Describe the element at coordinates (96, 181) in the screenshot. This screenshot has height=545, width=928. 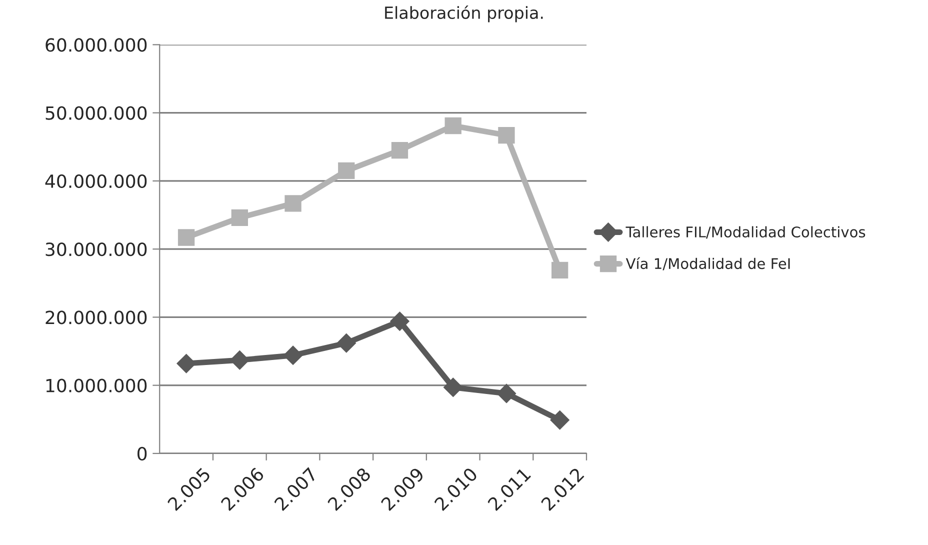
I see `y-tick-label: 40.000.000` at that location.